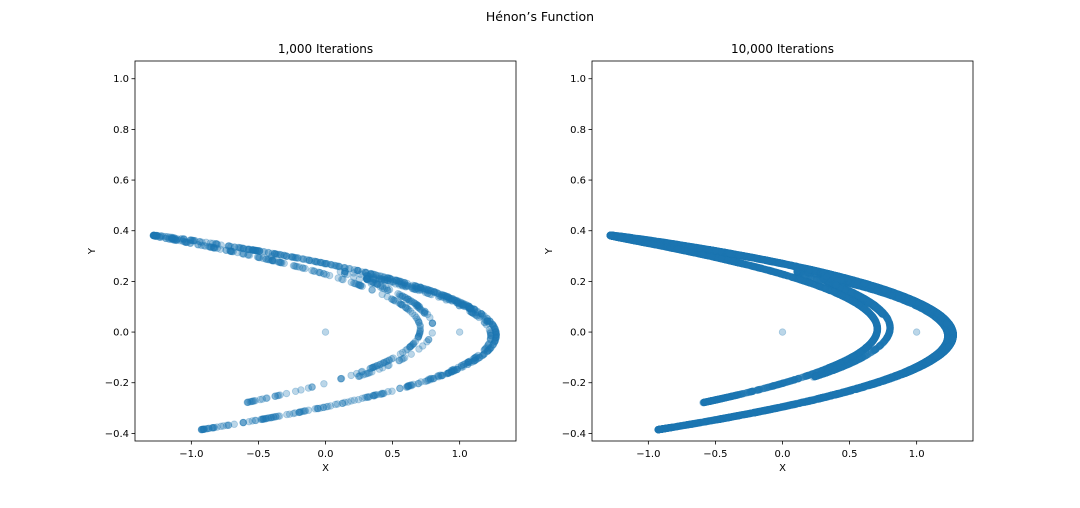 The height and width of the screenshot is (508, 1080). I want to click on x-axis-label: X, so click(325, 468).